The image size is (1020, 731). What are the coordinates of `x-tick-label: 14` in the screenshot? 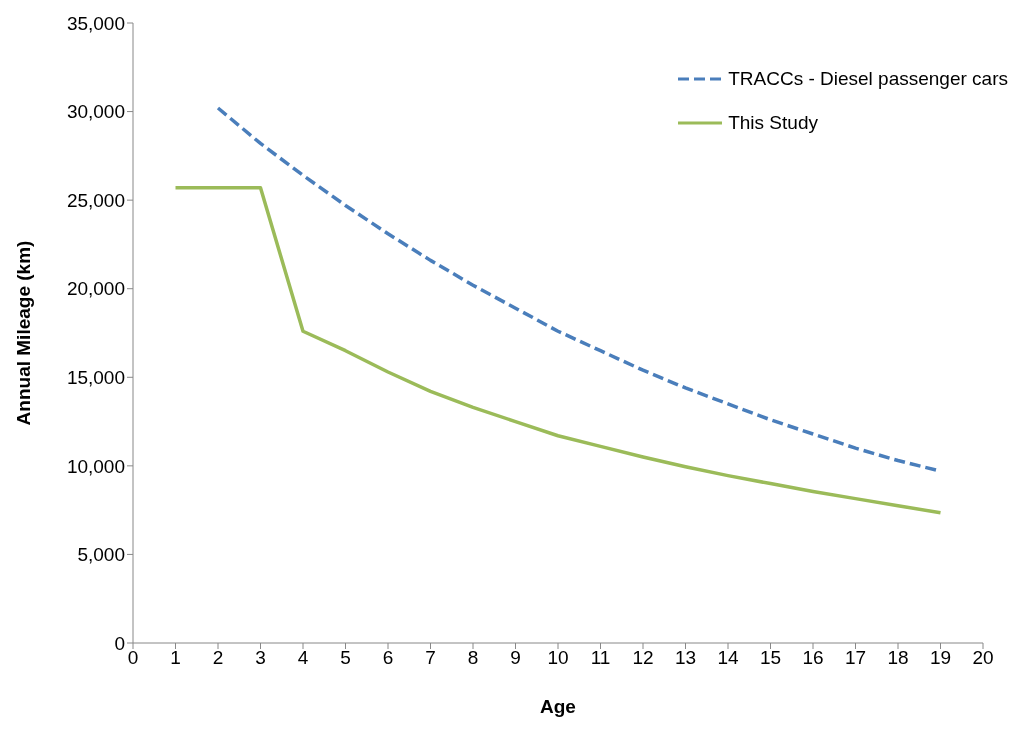 It's located at (728, 658).